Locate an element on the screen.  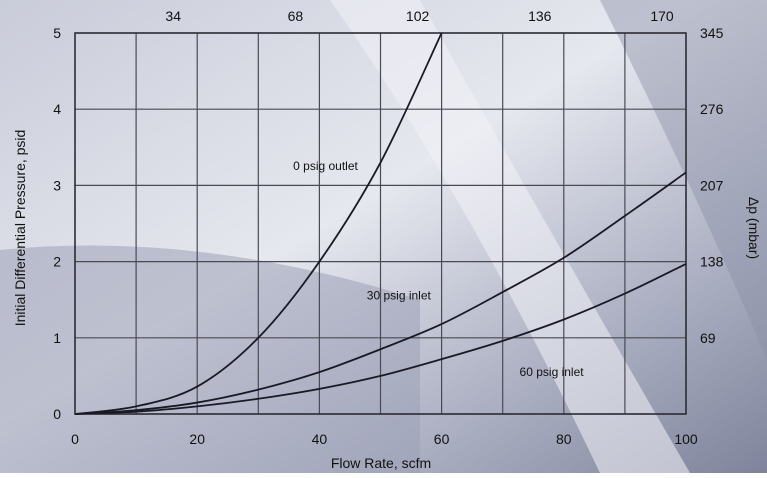
y-tick-label: 4 is located at coordinates (57, 109).